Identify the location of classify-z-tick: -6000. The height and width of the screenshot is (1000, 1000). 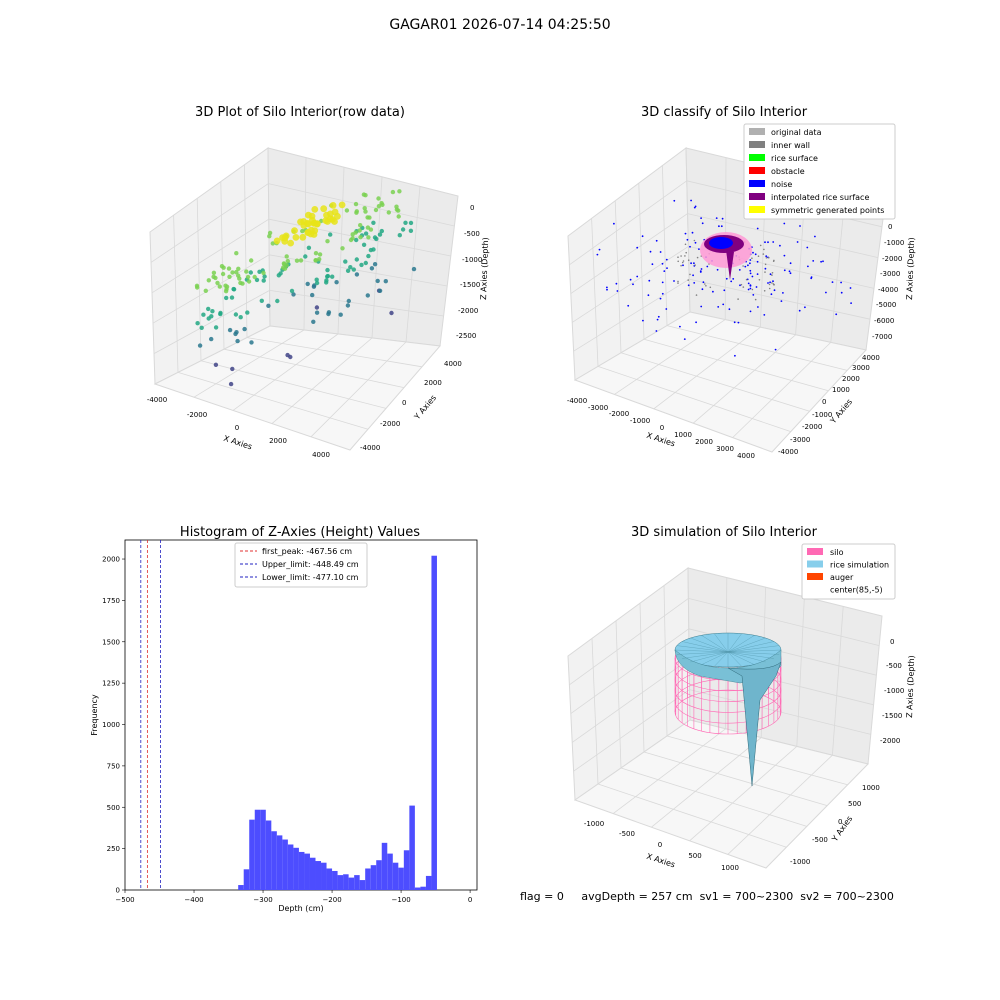
(884, 321).